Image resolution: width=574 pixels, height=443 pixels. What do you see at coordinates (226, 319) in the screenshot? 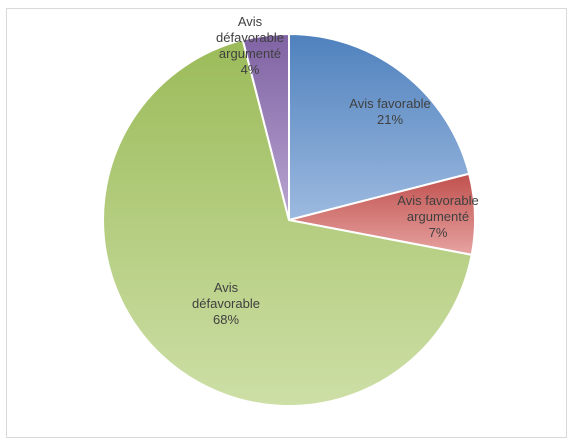
I see `slice-label-line: 68%` at bounding box center [226, 319].